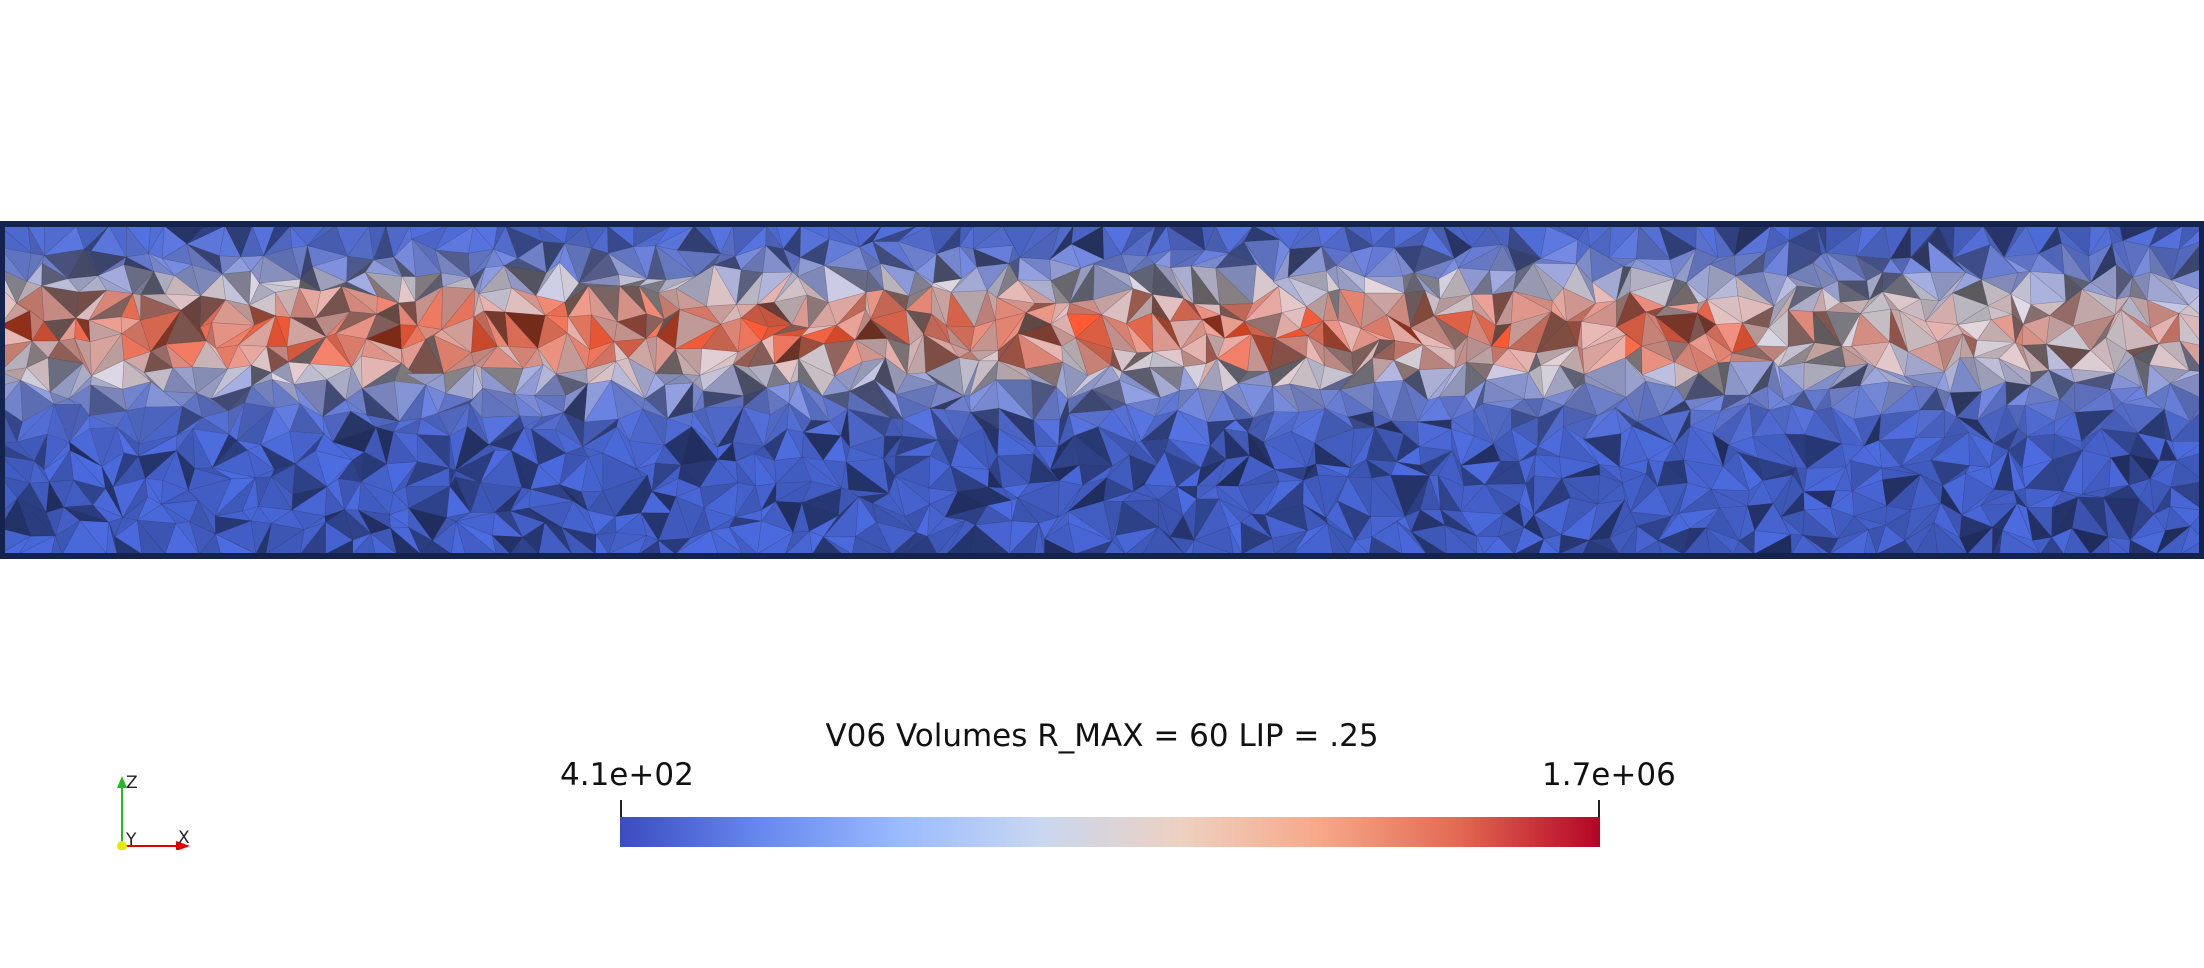 The width and height of the screenshot is (2204, 968). What do you see at coordinates (1110, 832) in the screenshot?
I see `scalar-bar-gradient` at bounding box center [1110, 832].